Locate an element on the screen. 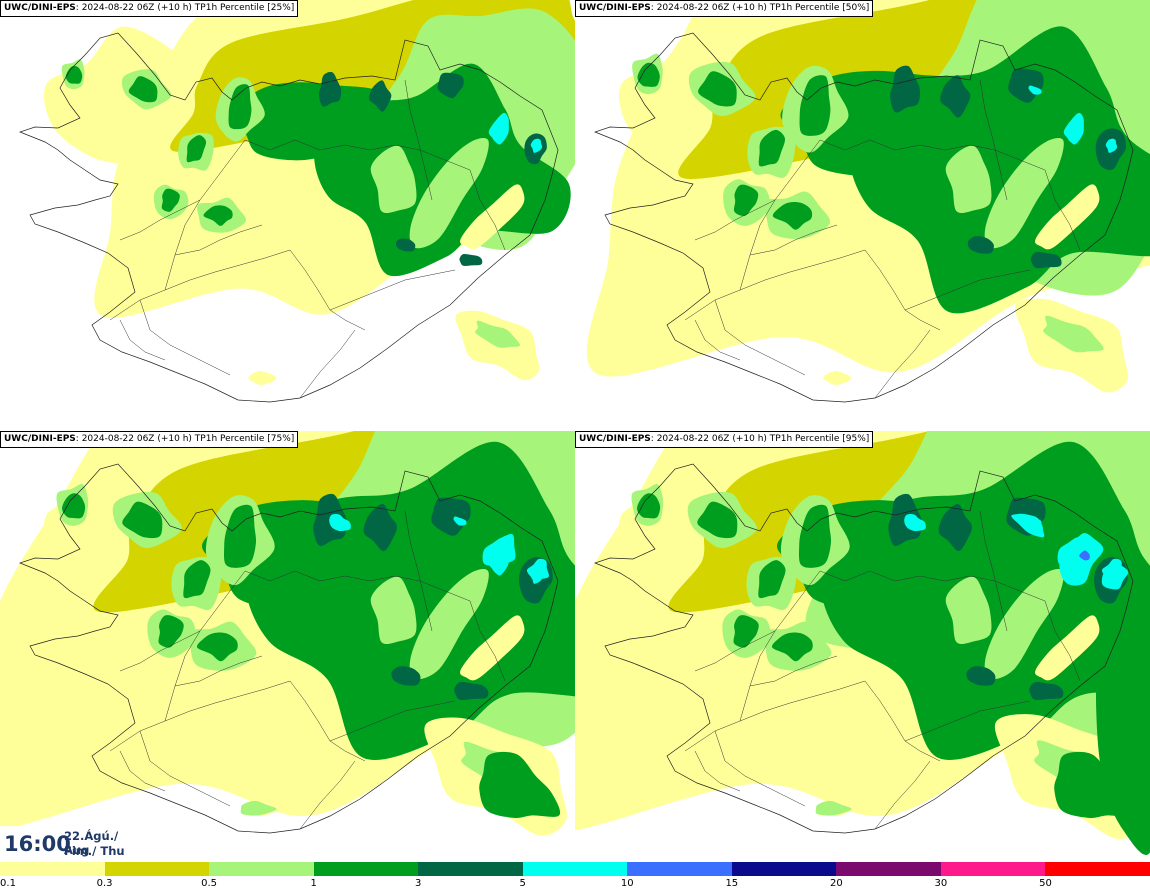  legend-tick: 0.3 is located at coordinates (104, 883).